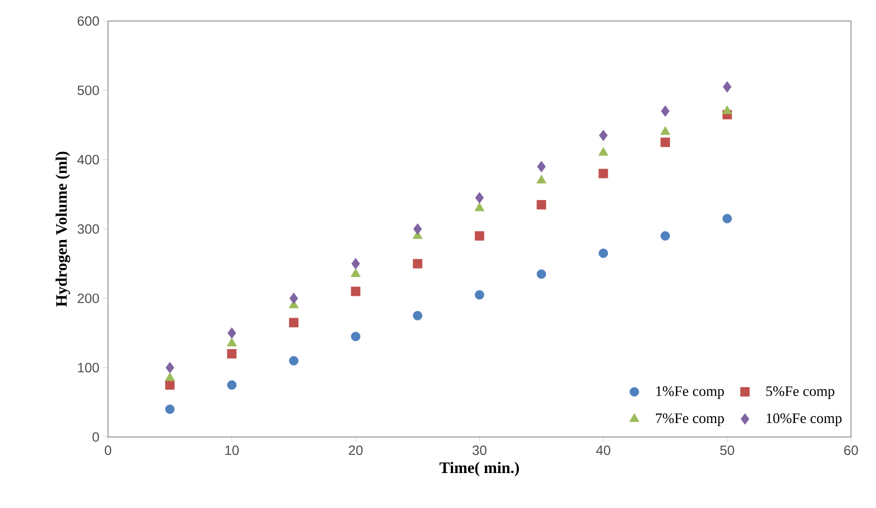  I want to click on y-tick-label: 200, so click(88, 299).